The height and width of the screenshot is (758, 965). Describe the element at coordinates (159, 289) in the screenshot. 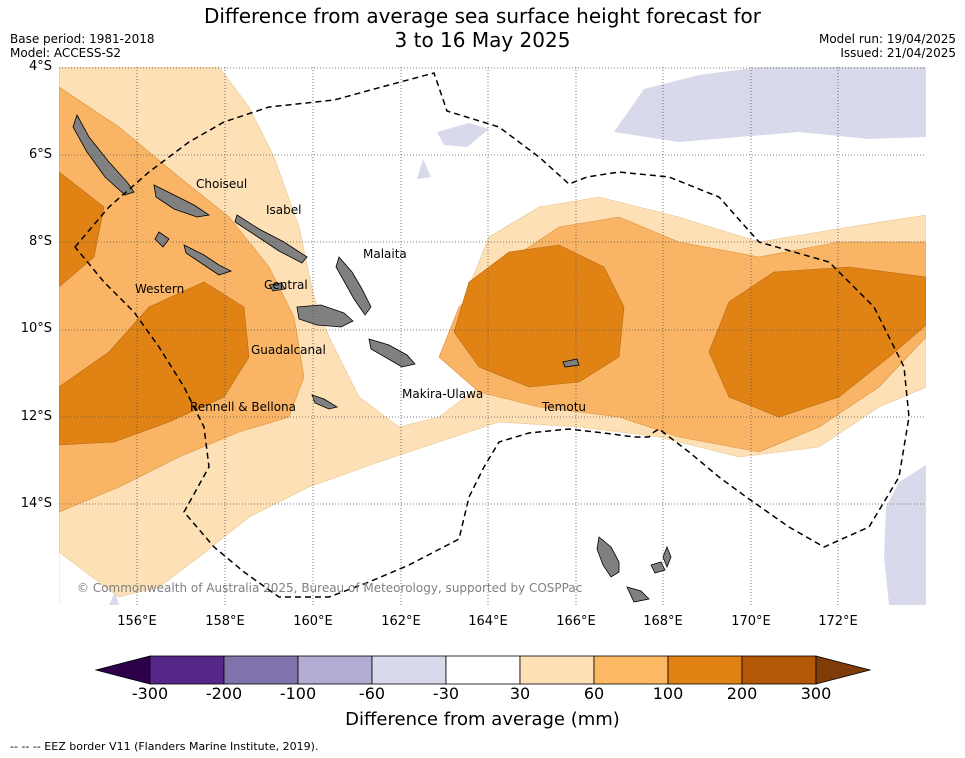

I see `label-western: Western` at that location.